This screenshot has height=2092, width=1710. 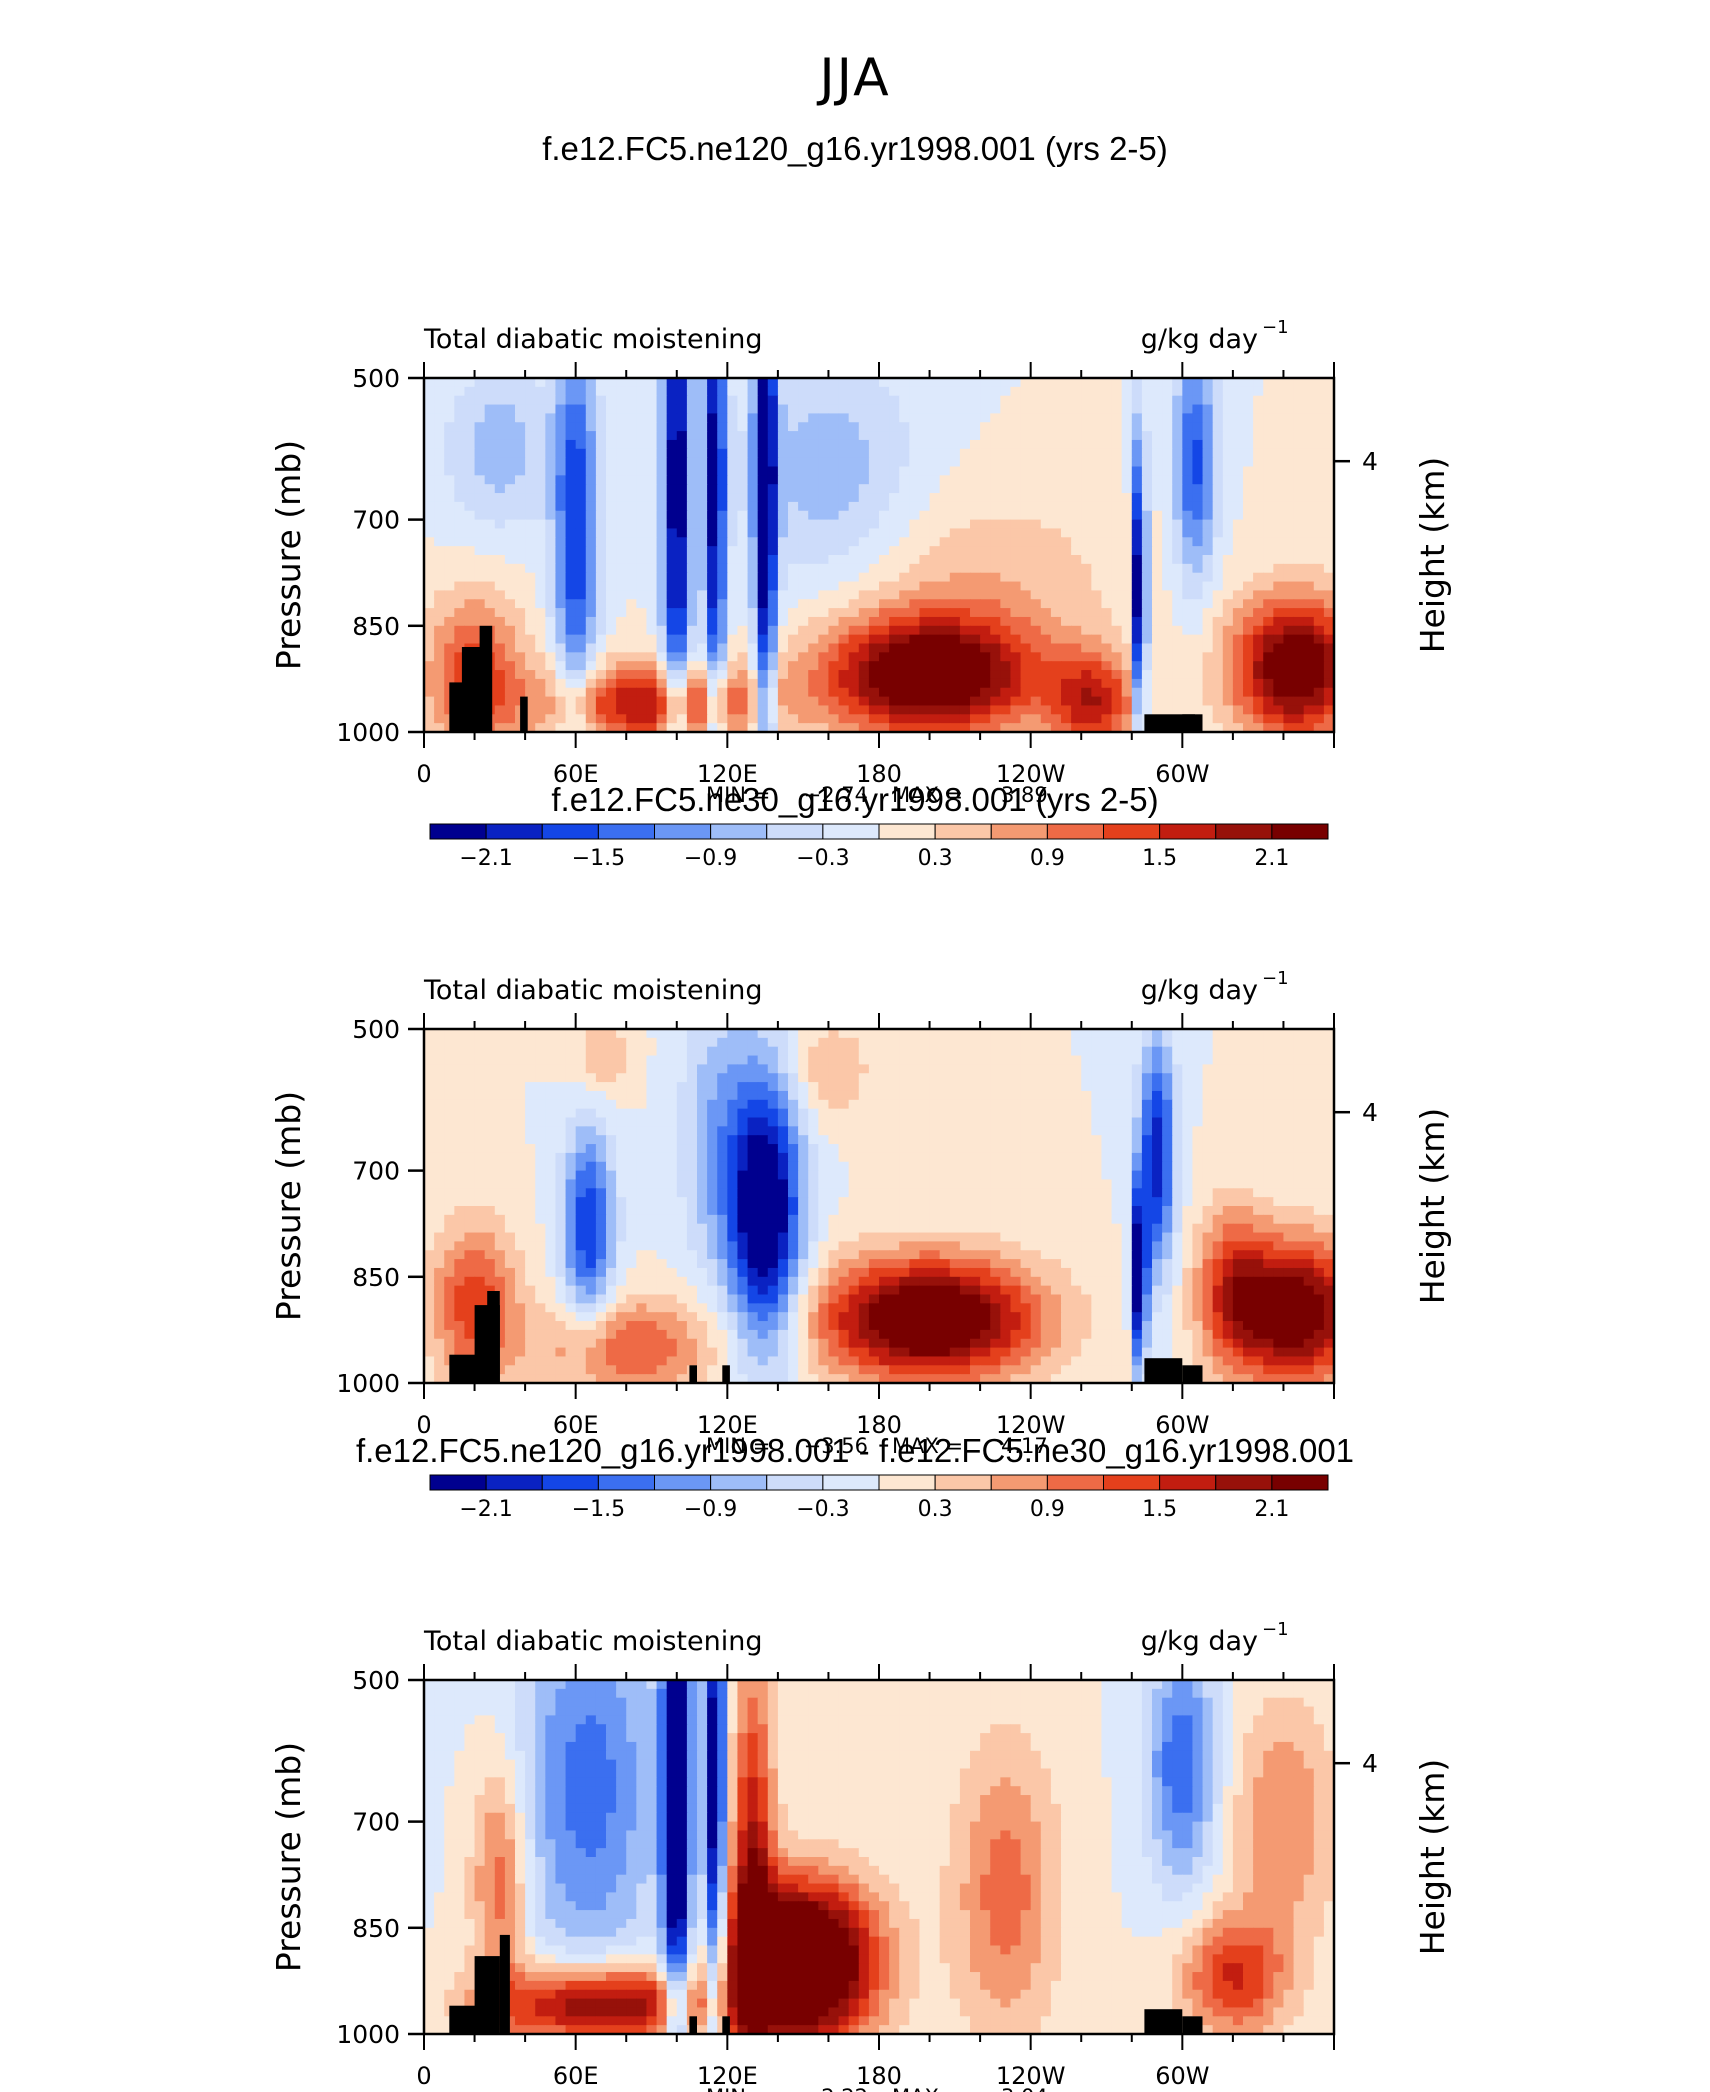 What do you see at coordinates (1199, 990) in the screenshot?
I see `units-label: g/kg day` at bounding box center [1199, 990].